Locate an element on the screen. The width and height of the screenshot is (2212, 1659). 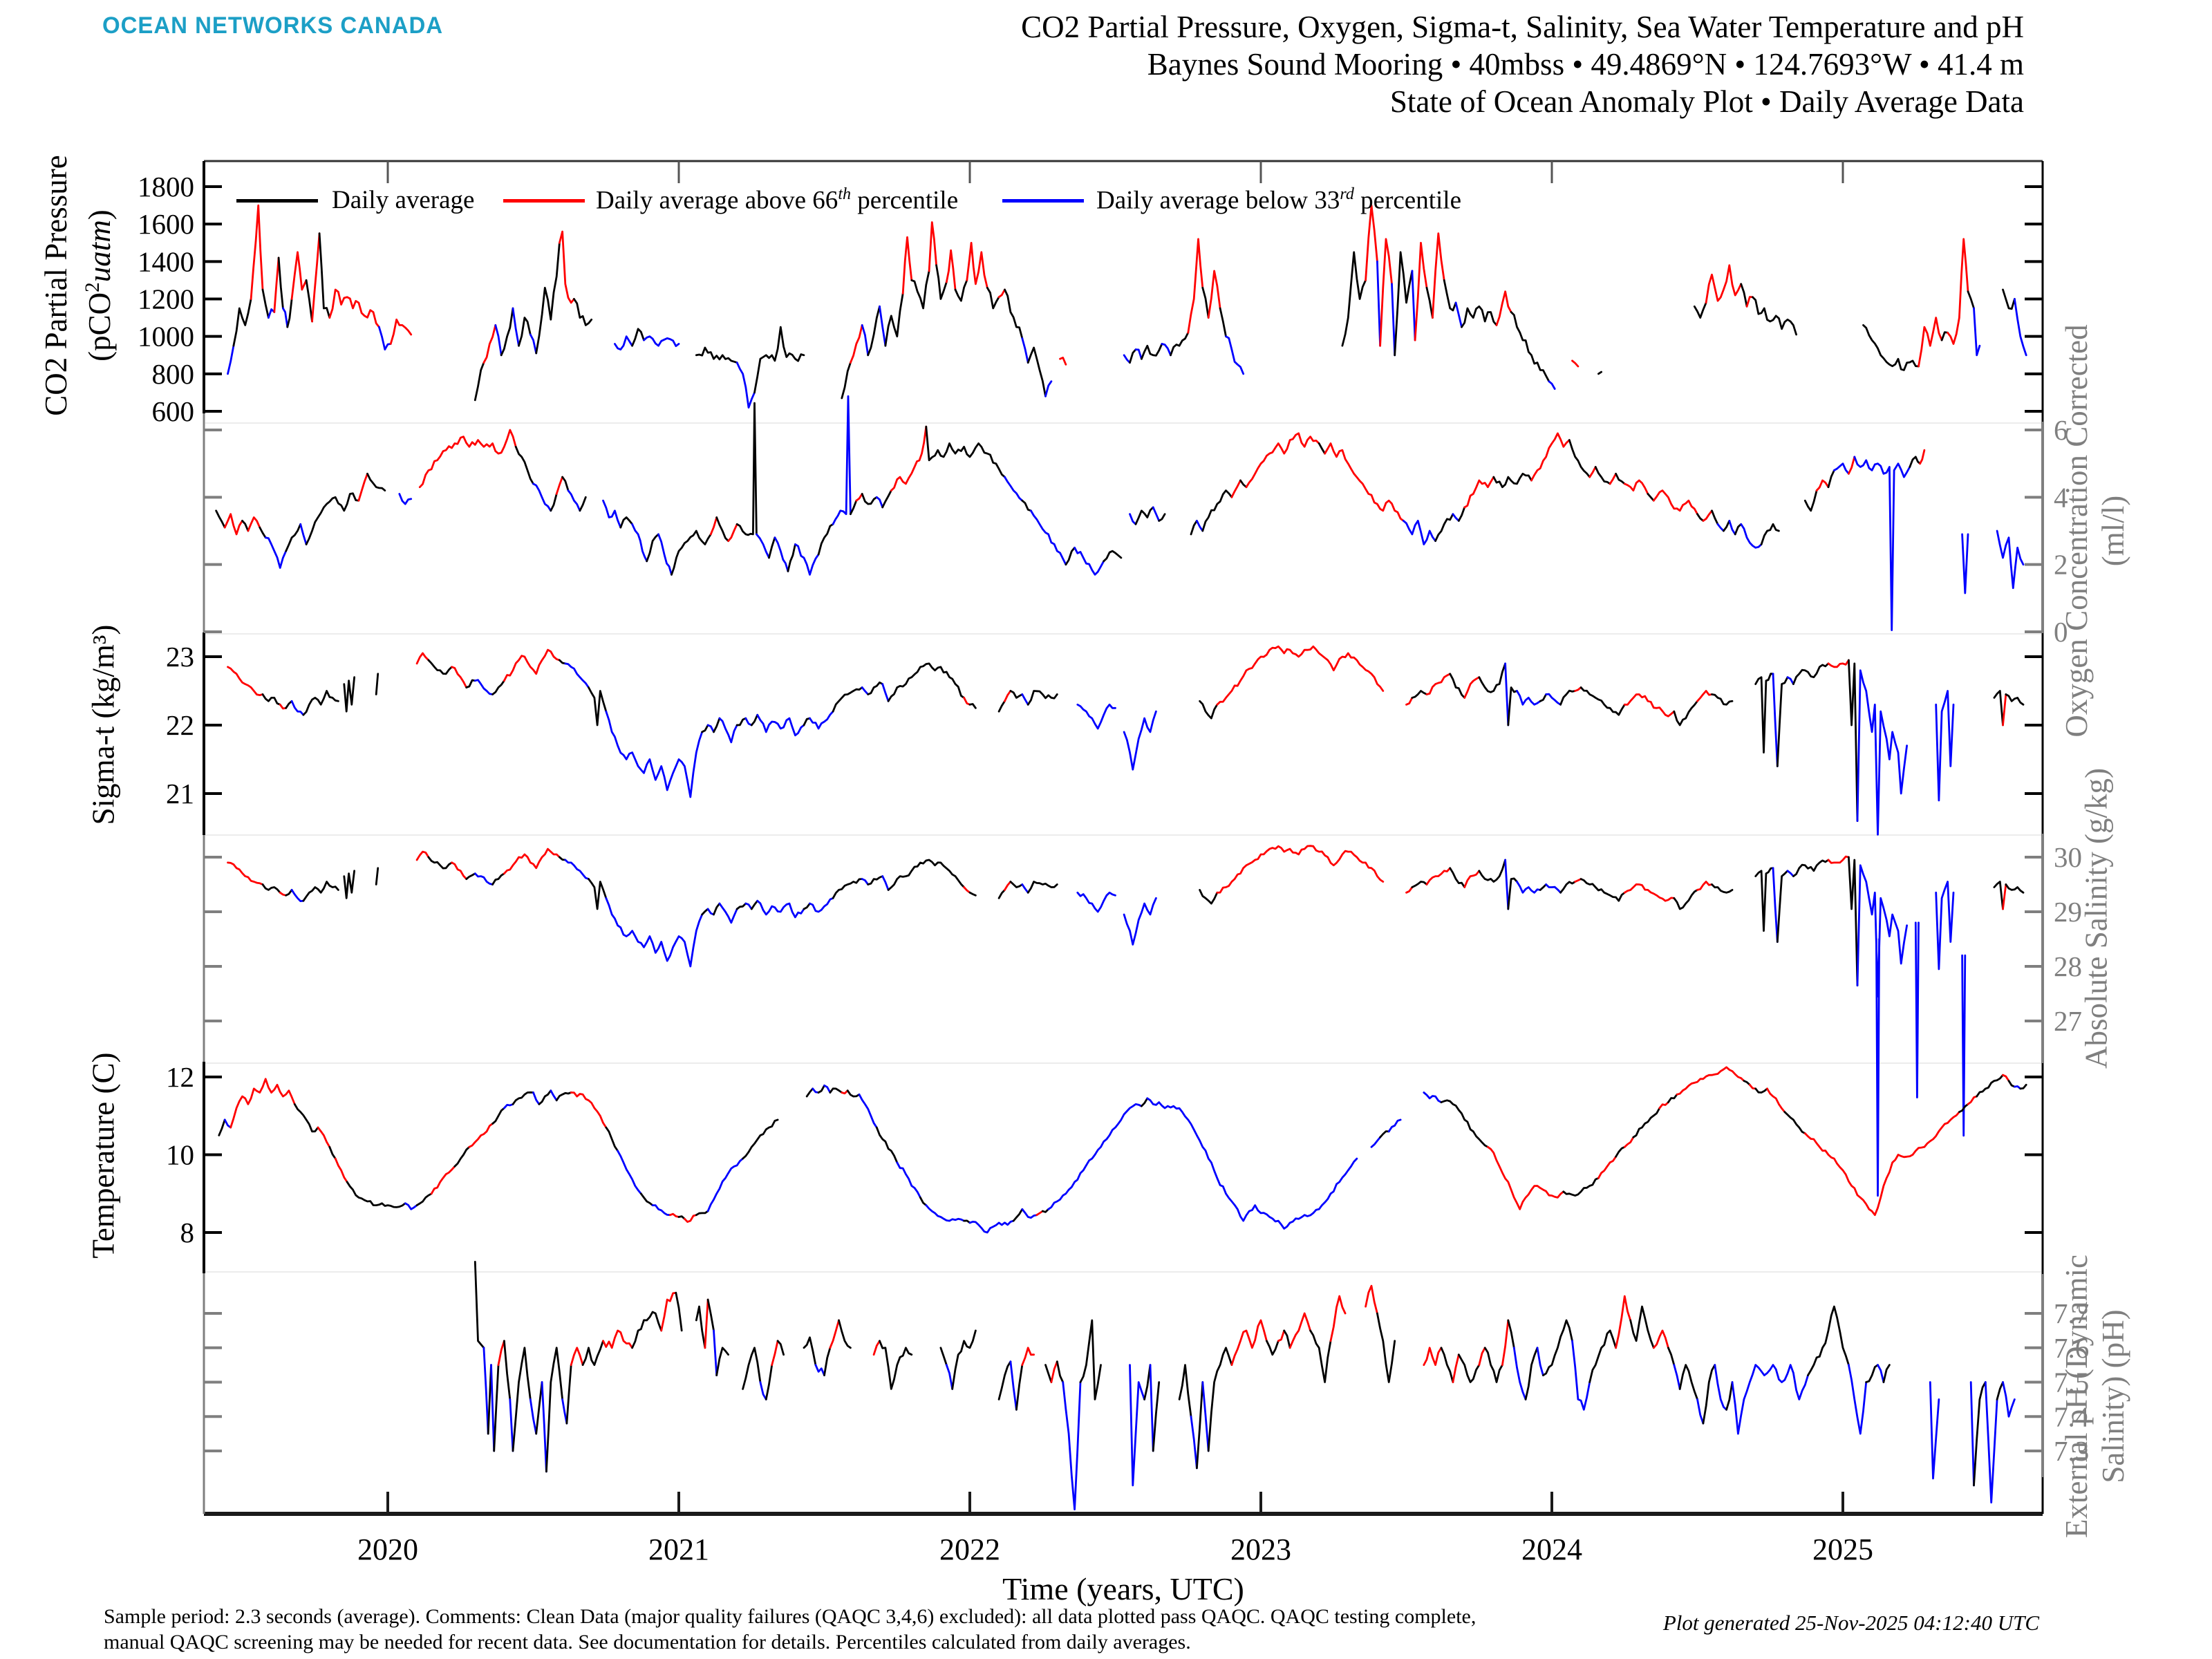
tick-label-co2-1200: 1200 is located at coordinates (166, 299).